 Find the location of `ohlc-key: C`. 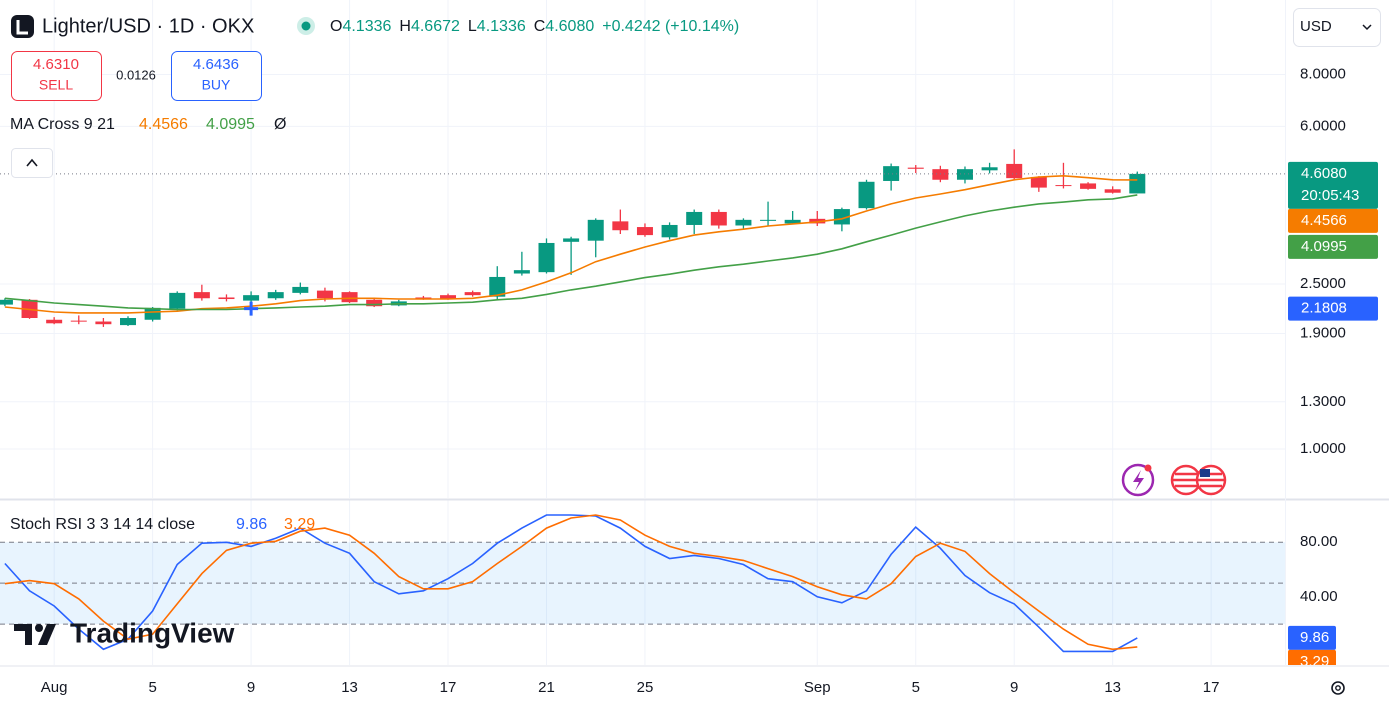

ohlc-key: C is located at coordinates (540, 26).